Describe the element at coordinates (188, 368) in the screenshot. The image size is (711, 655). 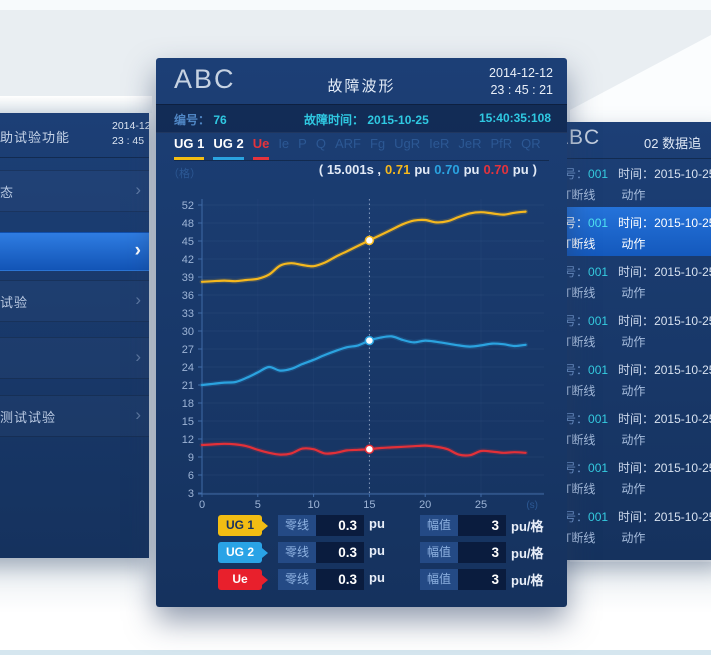
I see `svg-text: 24` at that location.